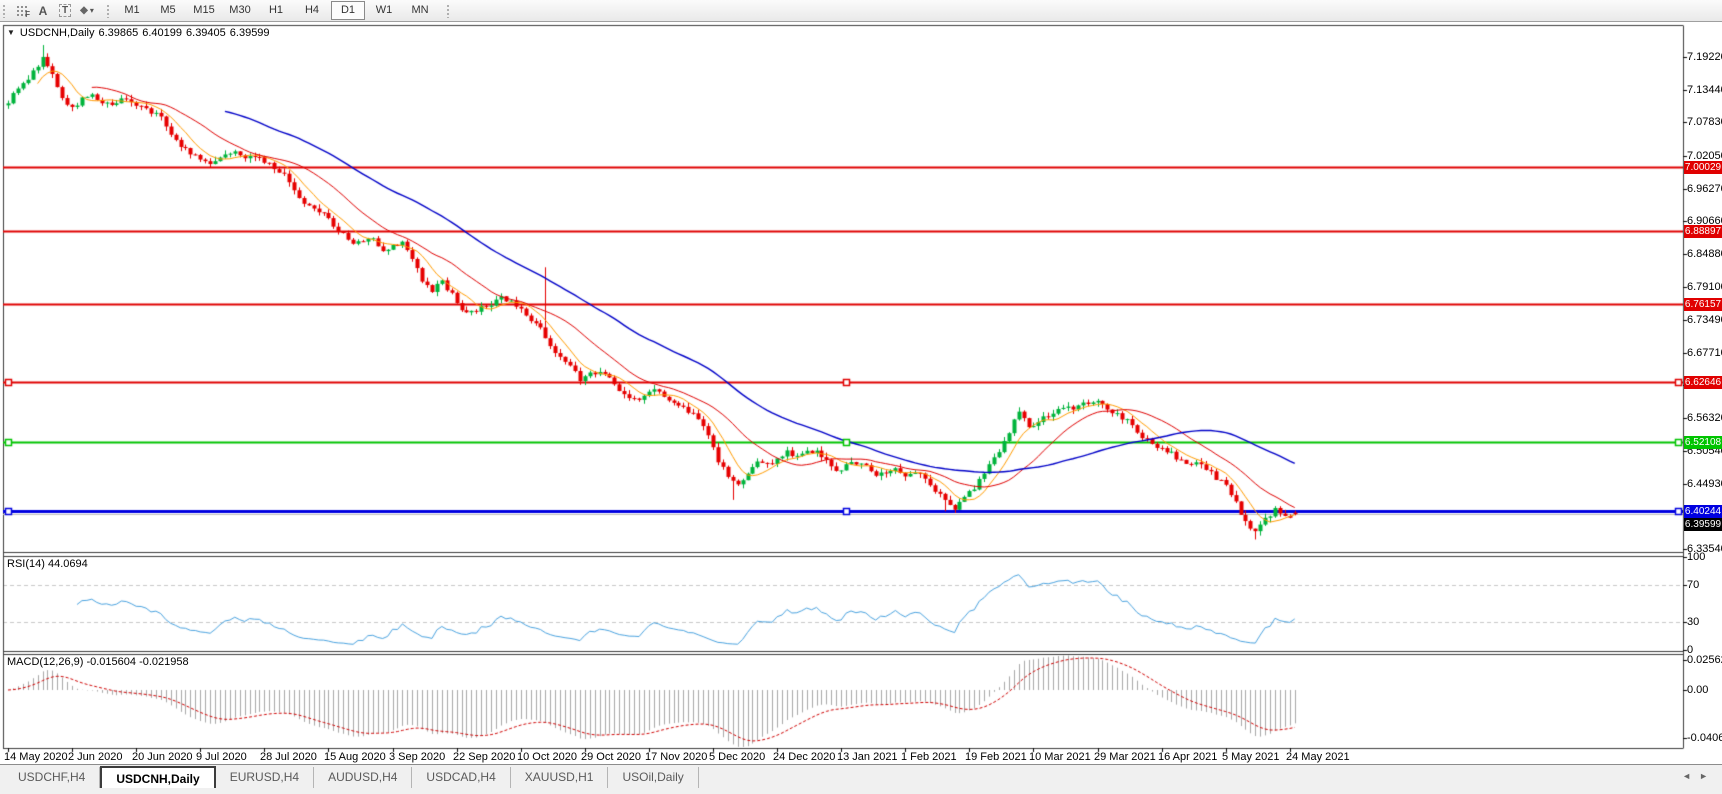 This screenshot has height=794, width=1722. What do you see at coordinates (560, 777) in the screenshot?
I see `chart-tab-xauusd: XAUUSD,H1` at bounding box center [560, 777].